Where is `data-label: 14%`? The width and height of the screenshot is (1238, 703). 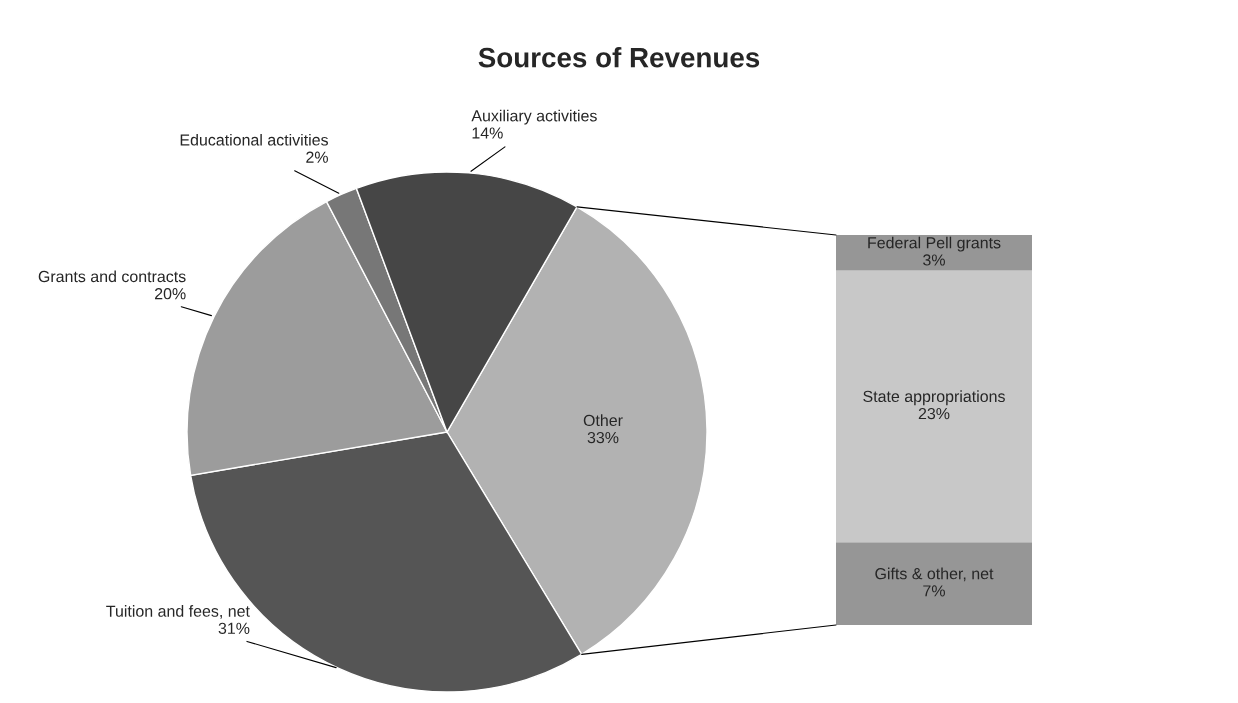 data-label: 14% is located at coordinates (487, 133).